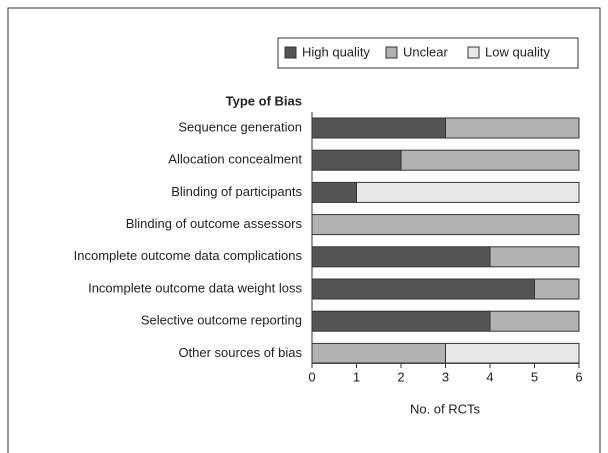 Image resolution: width=608 pixels, height=453 pixels. I want to click on y-tick-label: Selective outcome reporting, so click(221, 320).